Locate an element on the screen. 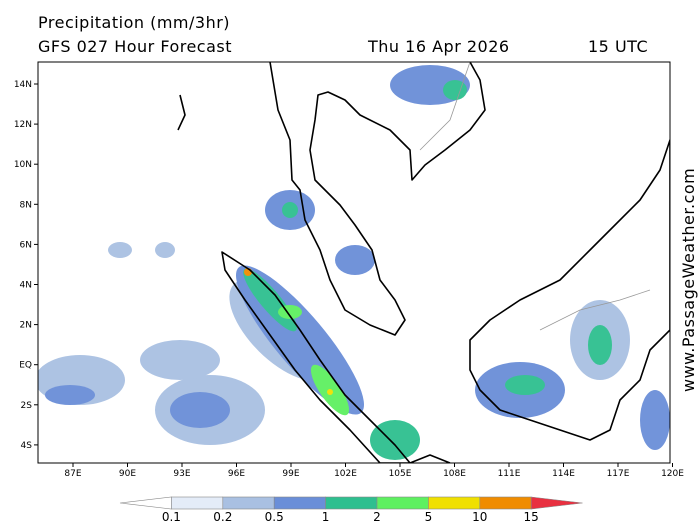  lat-label: 12N is located at coordinates (23, 125).